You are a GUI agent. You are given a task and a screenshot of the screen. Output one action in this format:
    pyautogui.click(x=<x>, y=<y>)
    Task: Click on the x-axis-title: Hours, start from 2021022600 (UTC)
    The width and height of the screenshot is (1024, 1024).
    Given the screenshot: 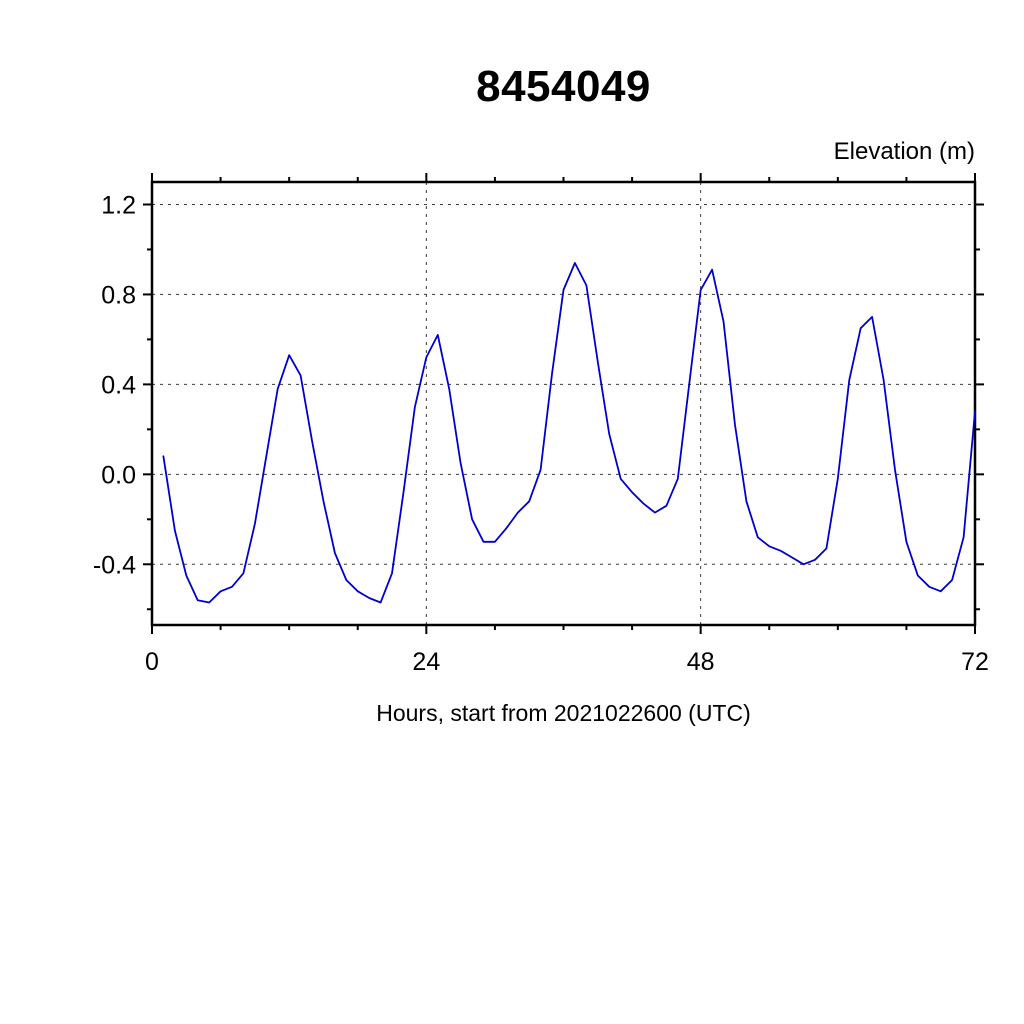 What is the action you would take?
    pyautogui.click(x=563, y=713)
    